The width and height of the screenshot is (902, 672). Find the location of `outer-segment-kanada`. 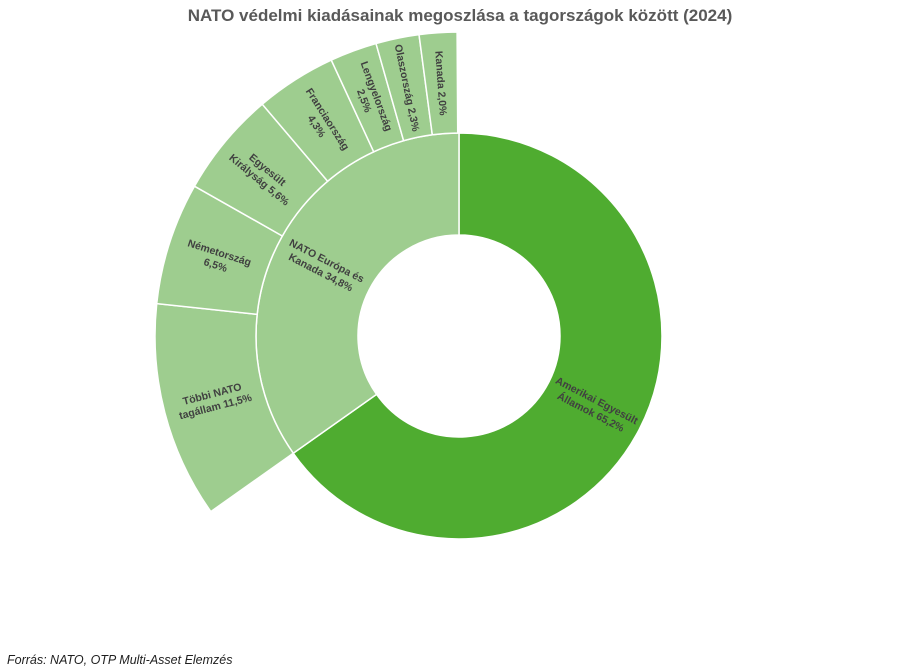

outer-segment-kanada is located at coordinates (438, 83).